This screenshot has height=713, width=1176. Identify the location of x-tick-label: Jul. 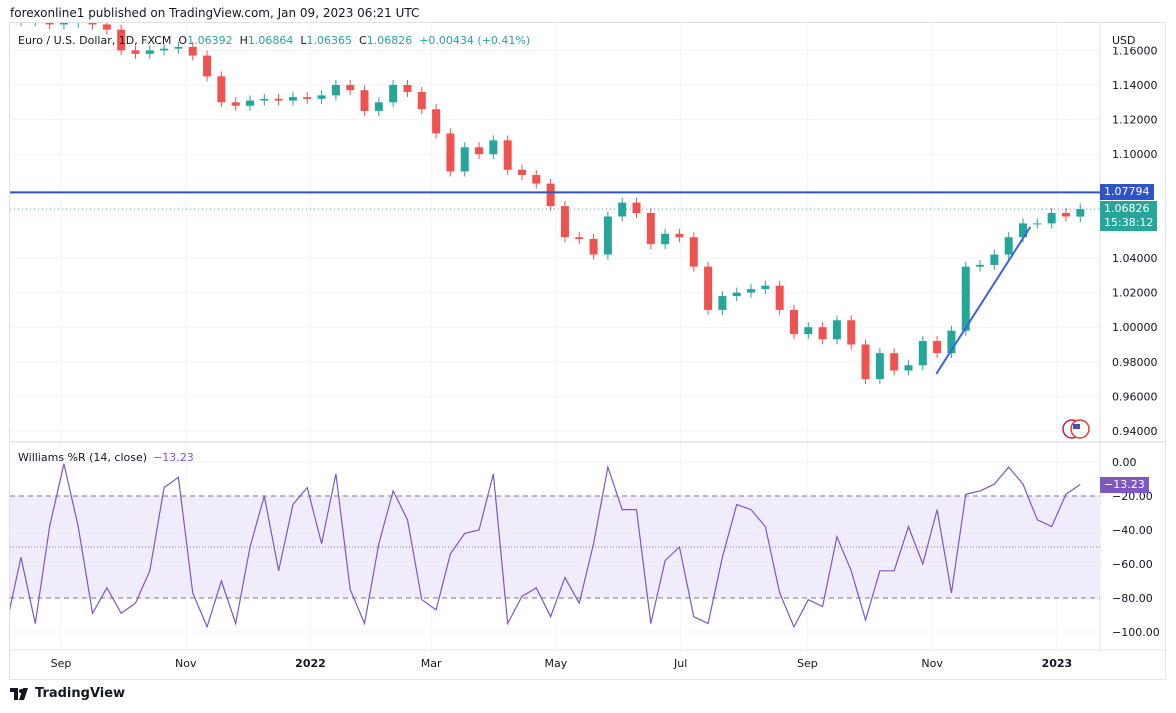
(680, 663).